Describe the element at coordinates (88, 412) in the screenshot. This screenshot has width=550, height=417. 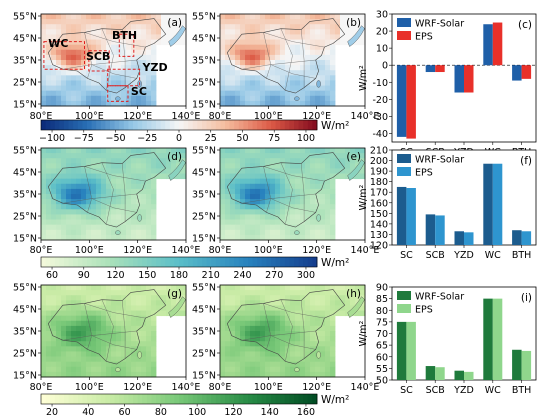
I see `colorbar-tick-label: 40` at that location.